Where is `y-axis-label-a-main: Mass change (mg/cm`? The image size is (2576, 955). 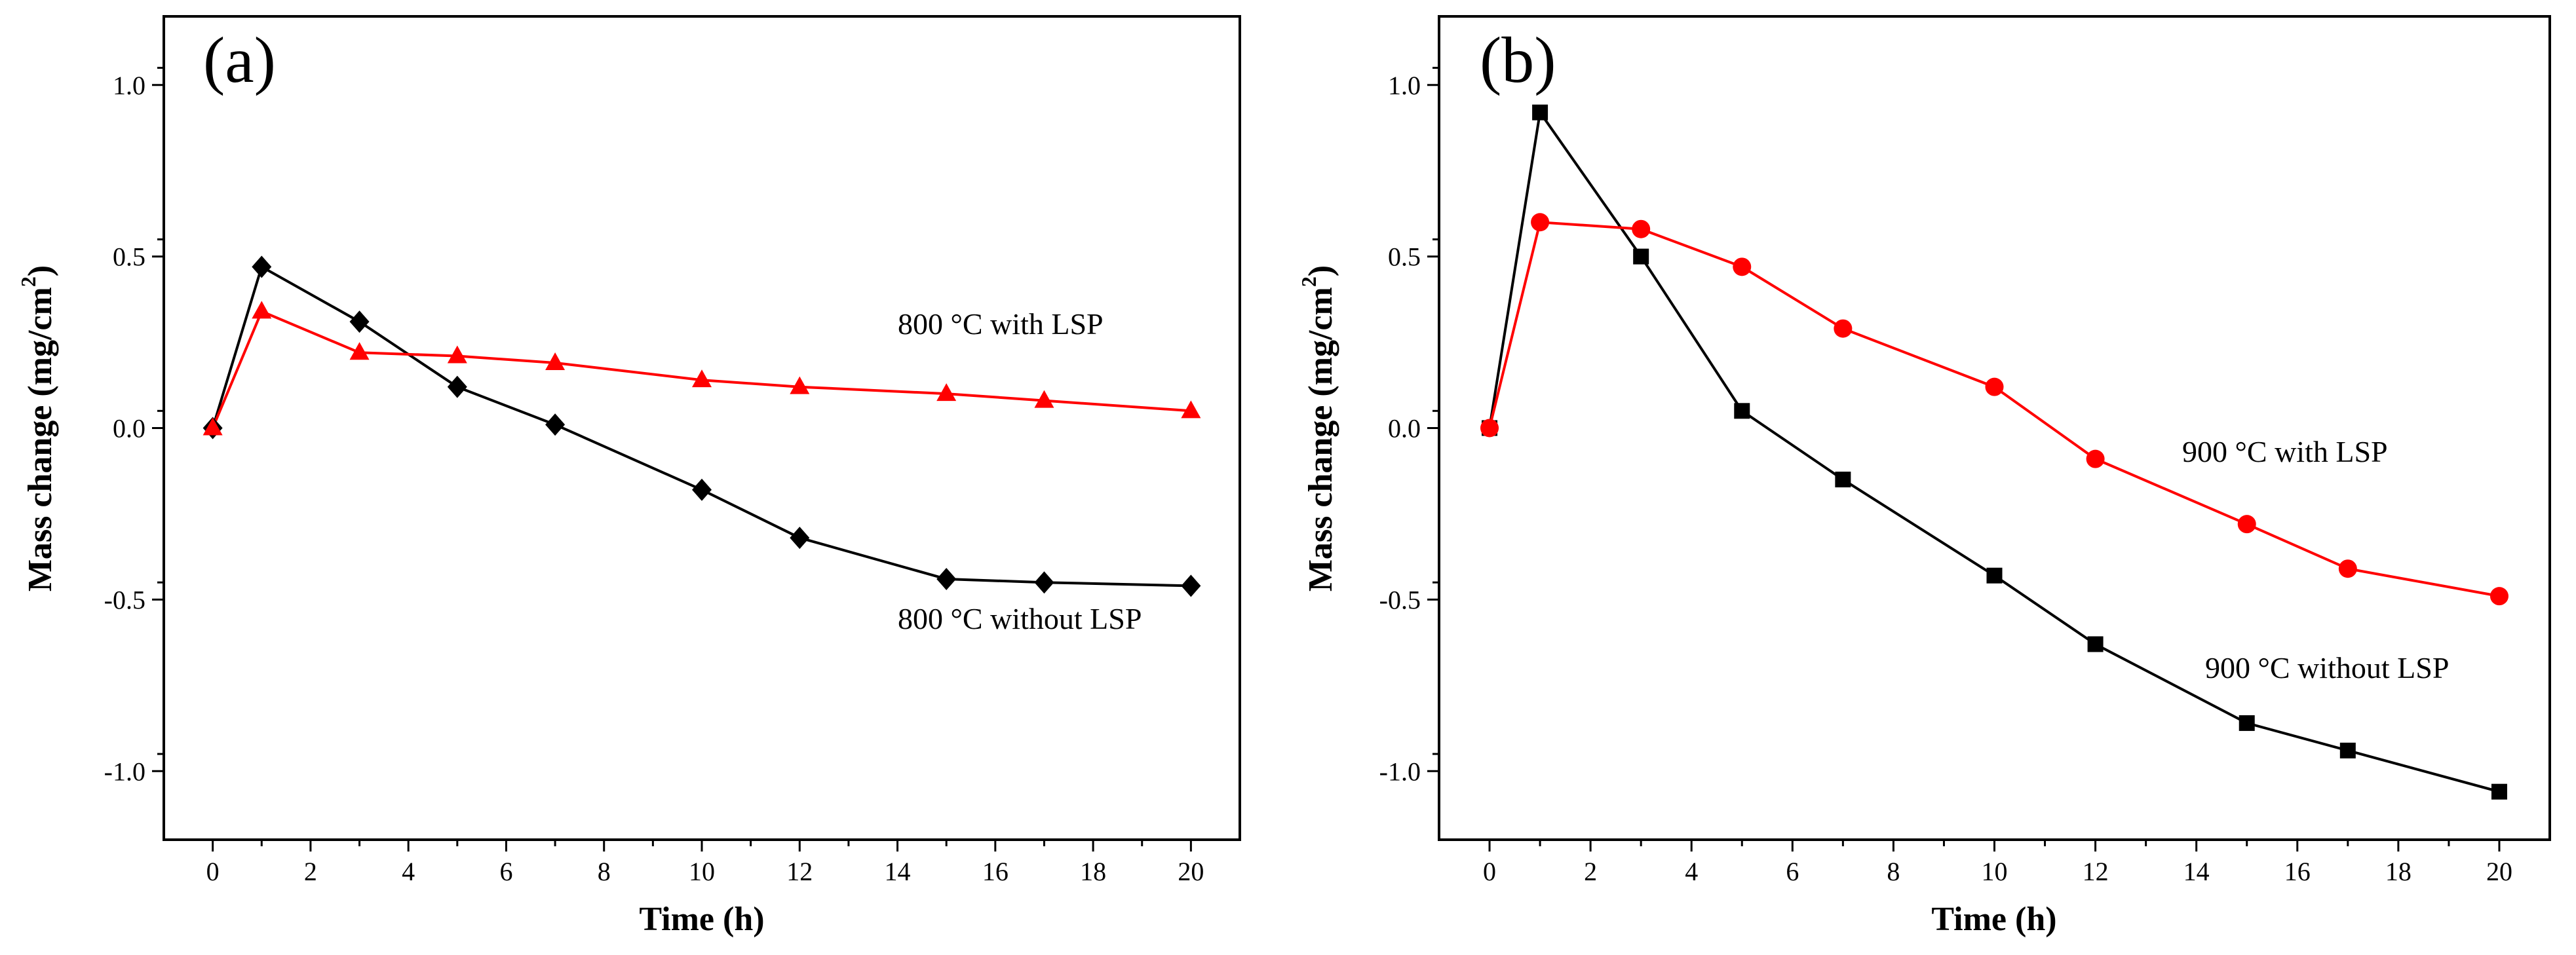
y-axis-label-a-main: Mass change (mg/cm is located at coordinates (40, 439).